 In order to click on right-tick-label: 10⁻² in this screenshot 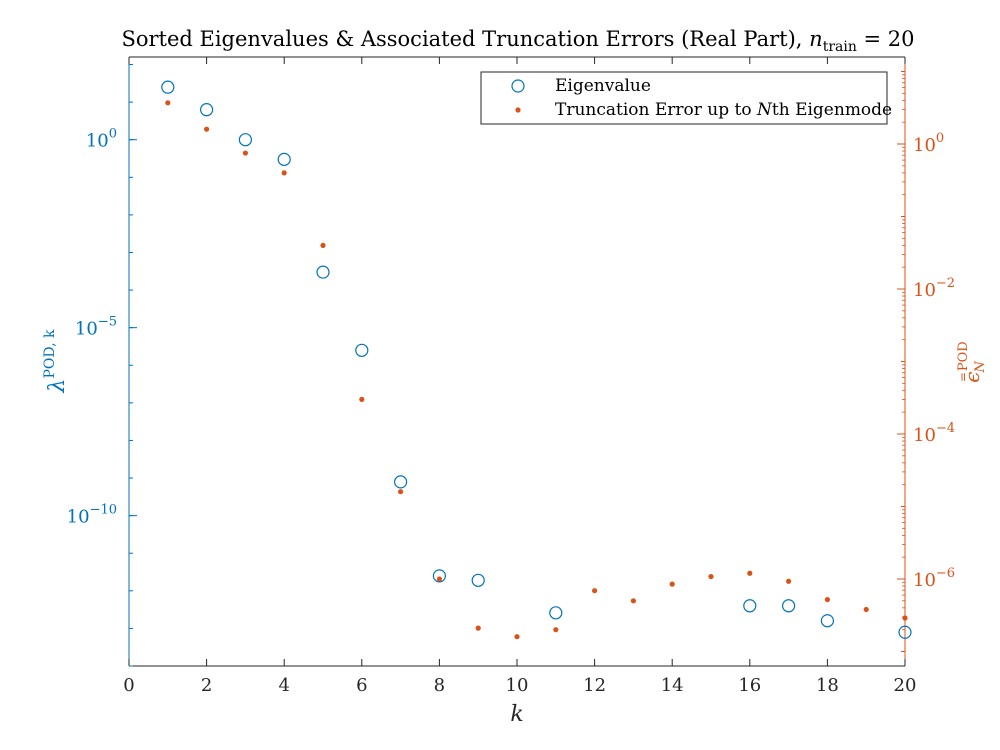, I will do `click(934, 288)`.